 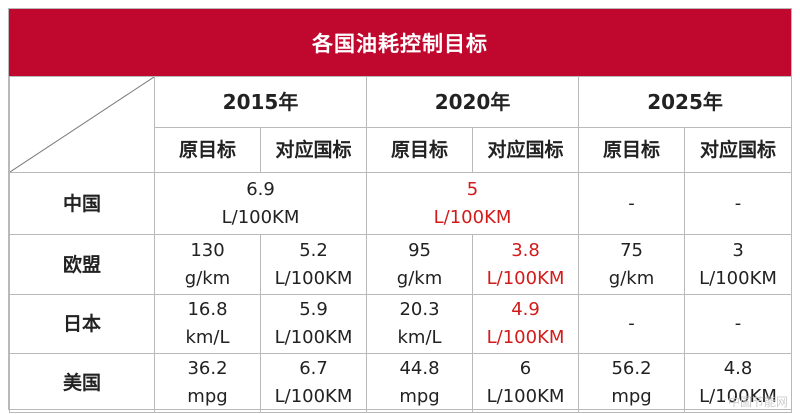 What do you see at coordinates (631, 368) in the screenshot?
I see `cell-value: 56.2` at bounding box center [631, 368].